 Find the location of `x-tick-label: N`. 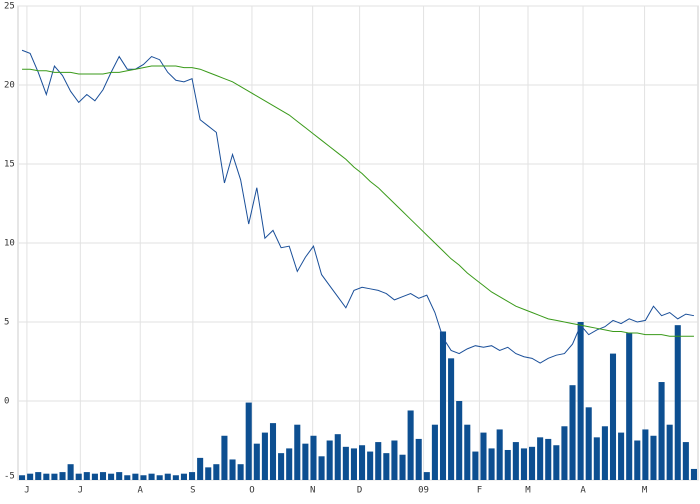

x-tick-label: N is located at coordinates (312, 491).